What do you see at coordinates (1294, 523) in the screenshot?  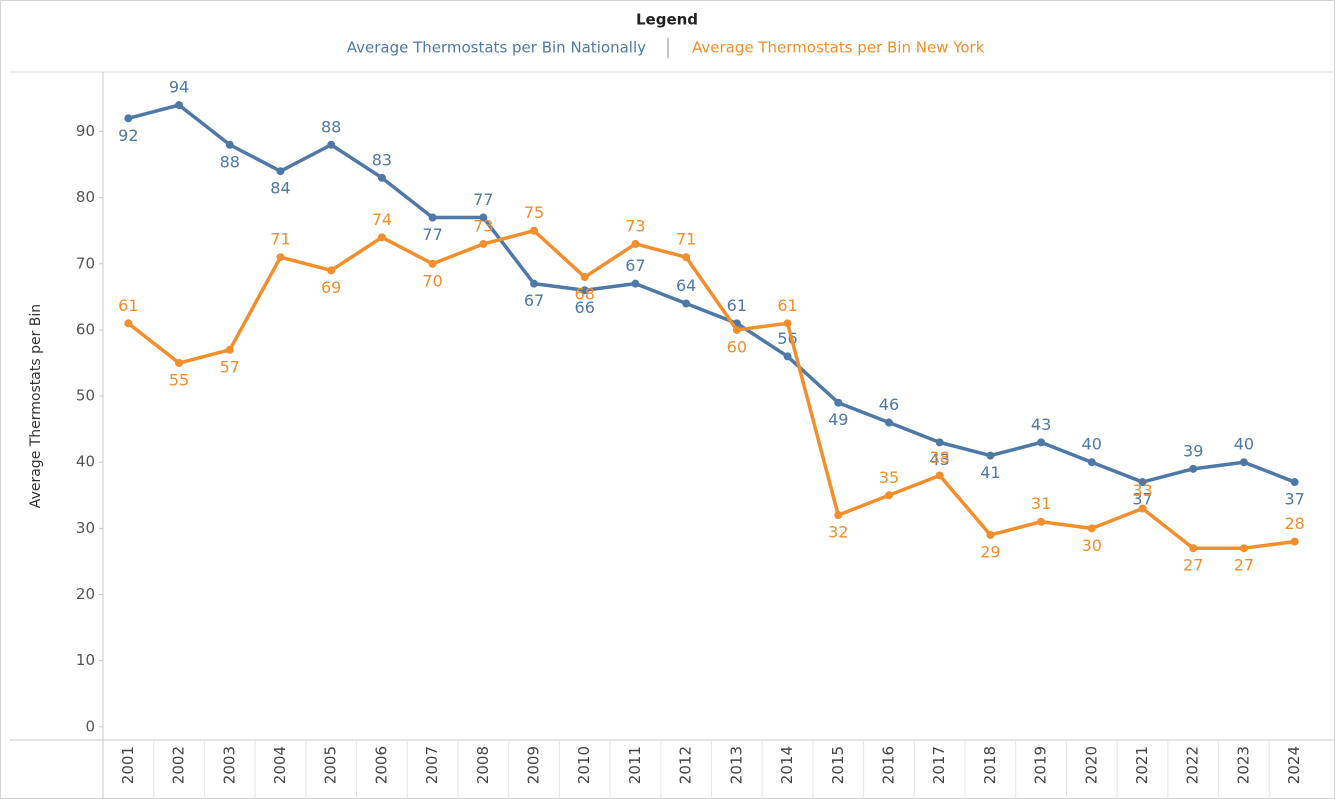 I see `data-label: 28` at bounding box center [1294, 523].